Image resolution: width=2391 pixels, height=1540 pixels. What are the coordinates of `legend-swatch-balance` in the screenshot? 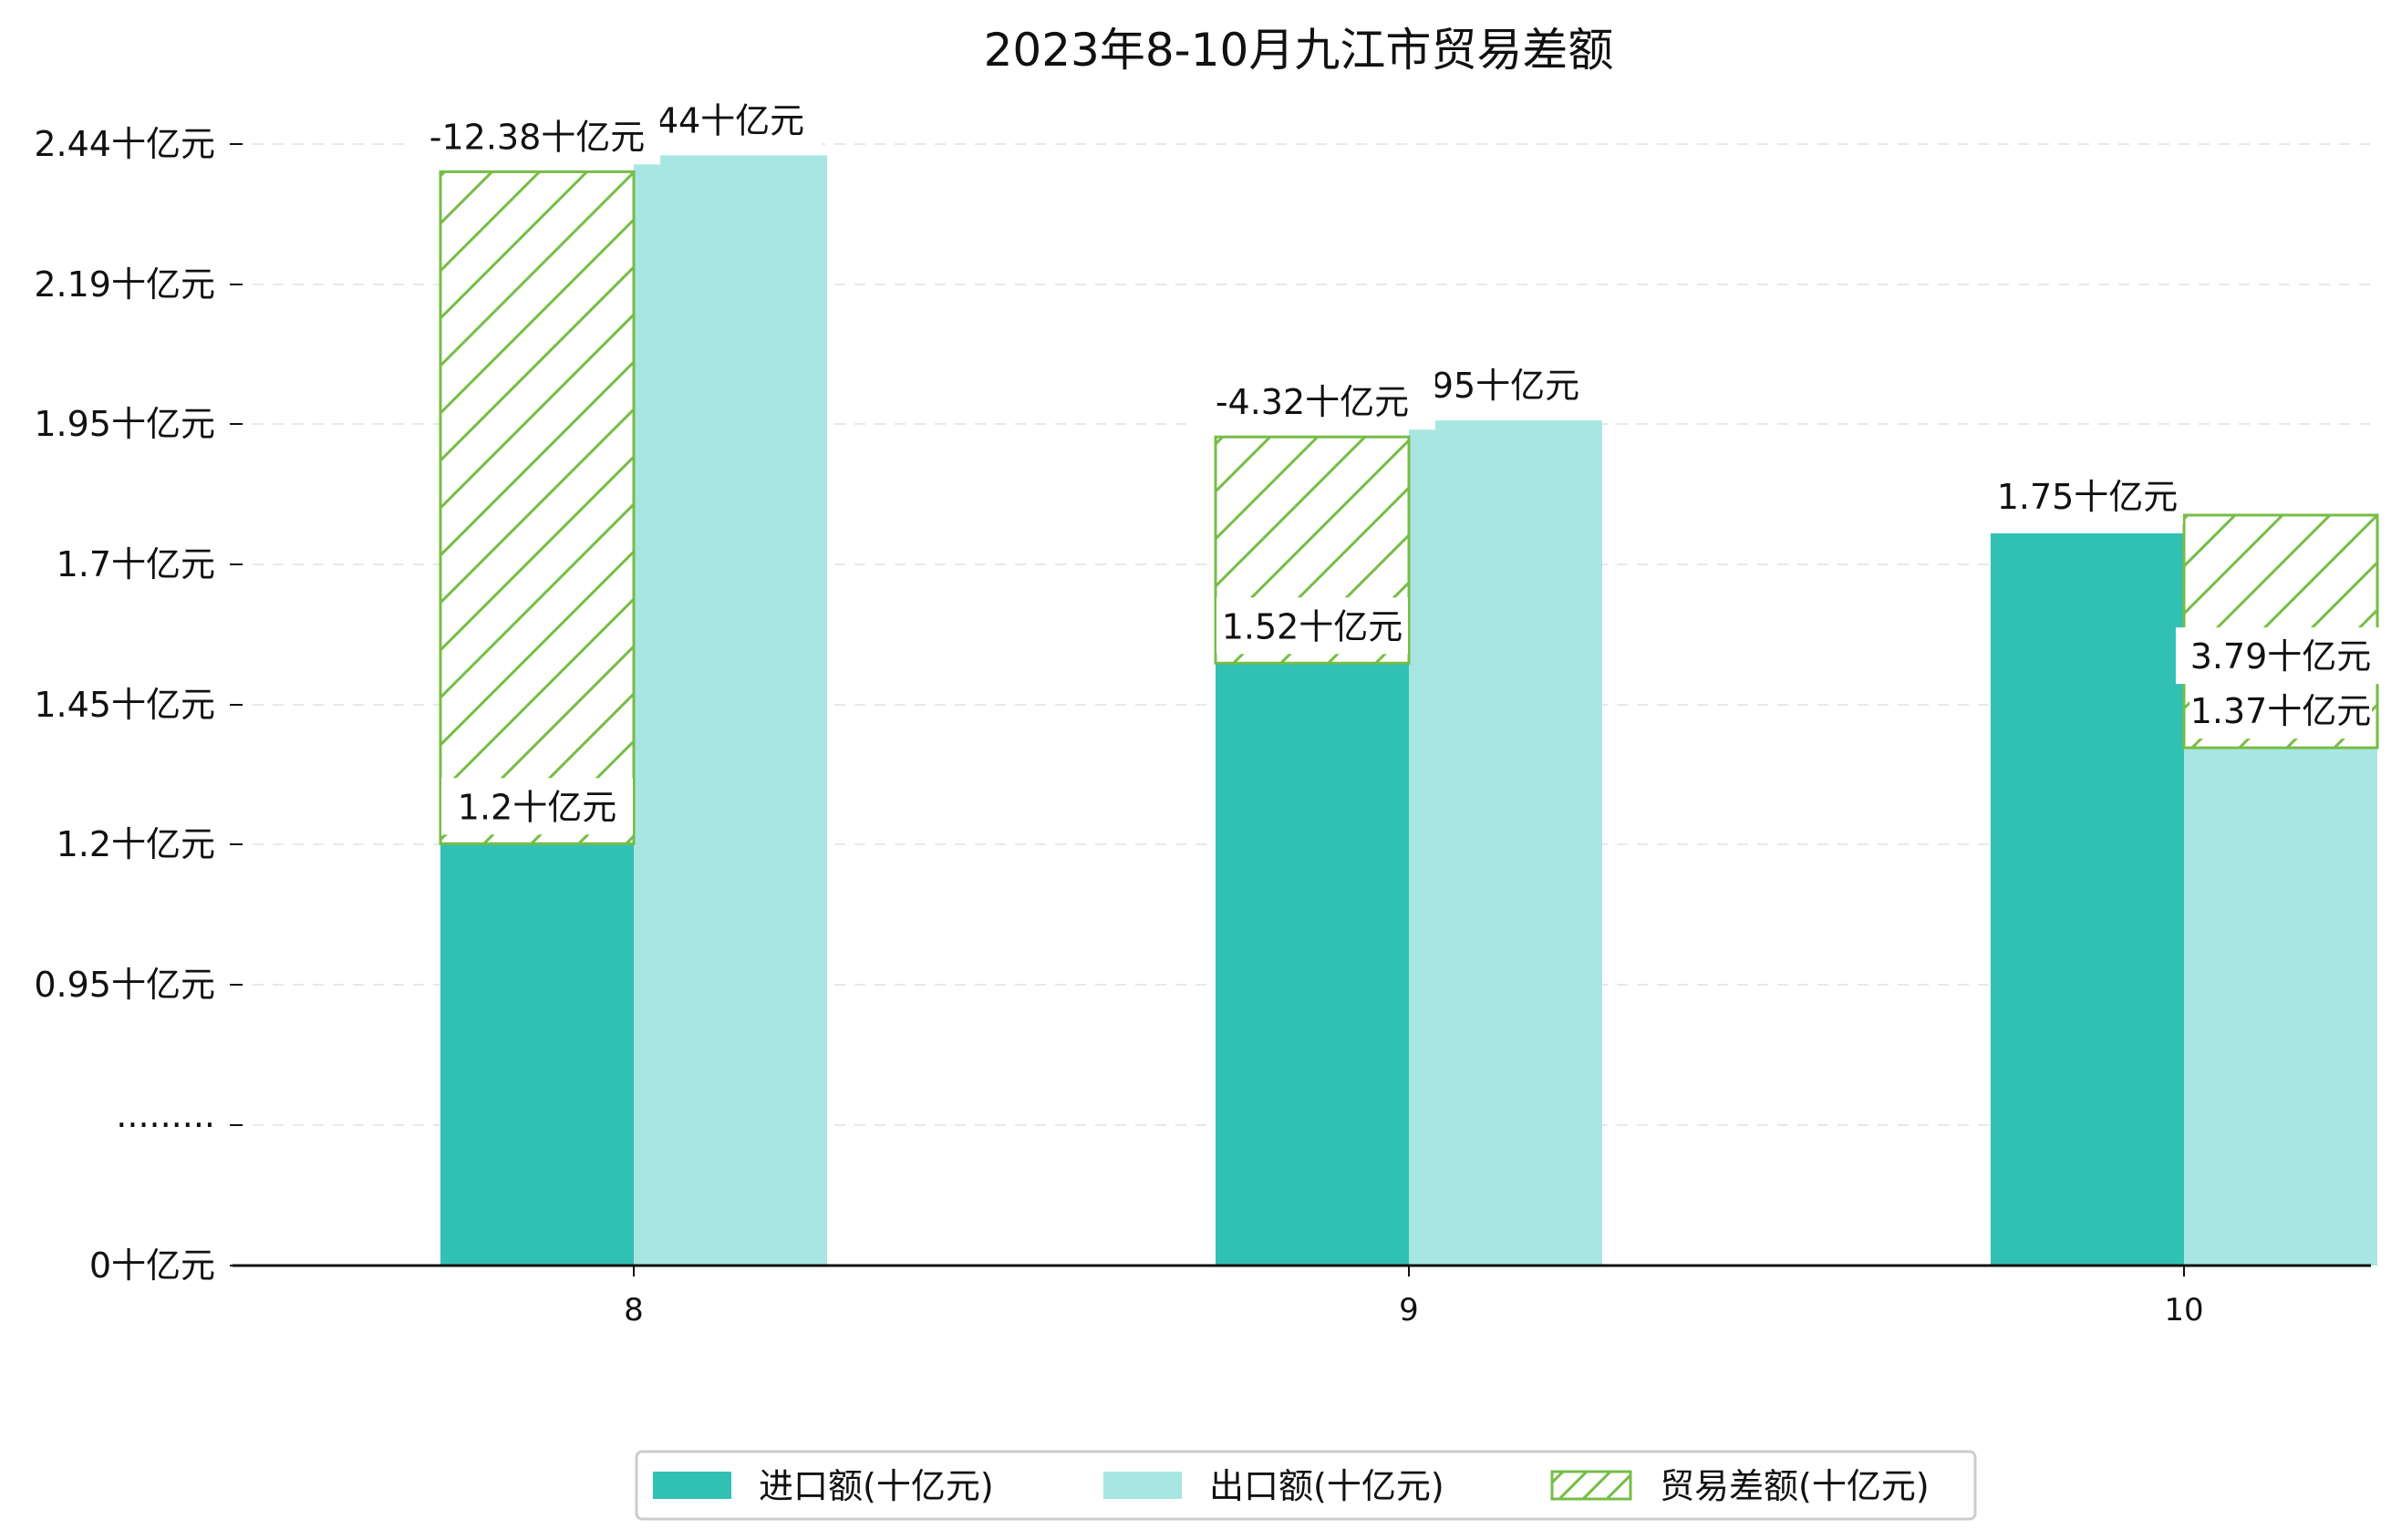 It's located at (1591, 1485).